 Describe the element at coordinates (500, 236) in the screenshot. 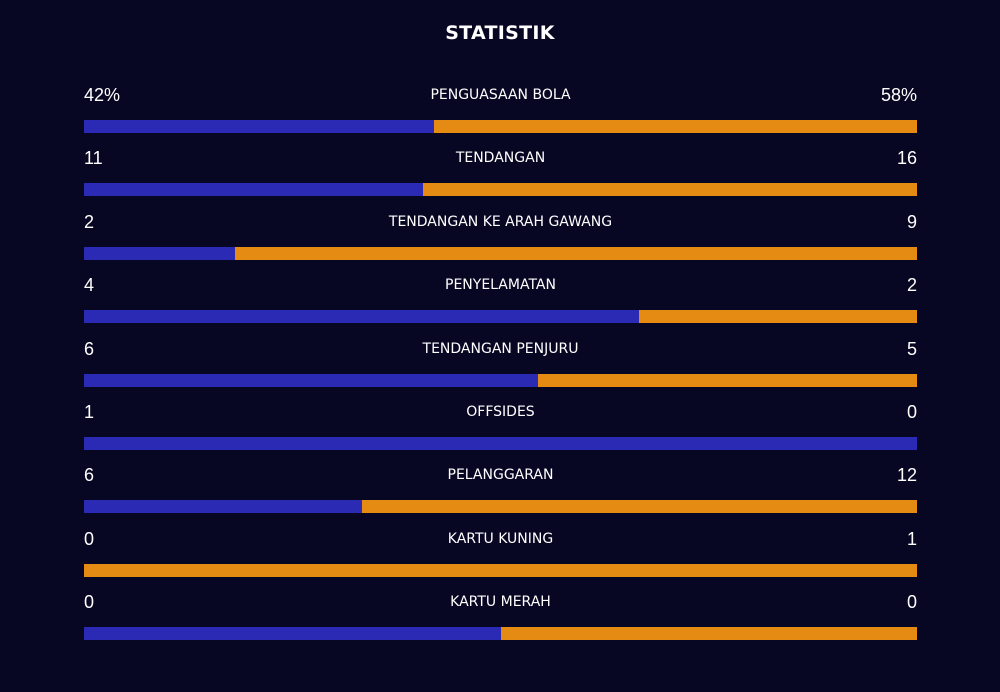

I see `stat-row: 2 TENDANGAN KE ARAH GAWANG 9` at that location.